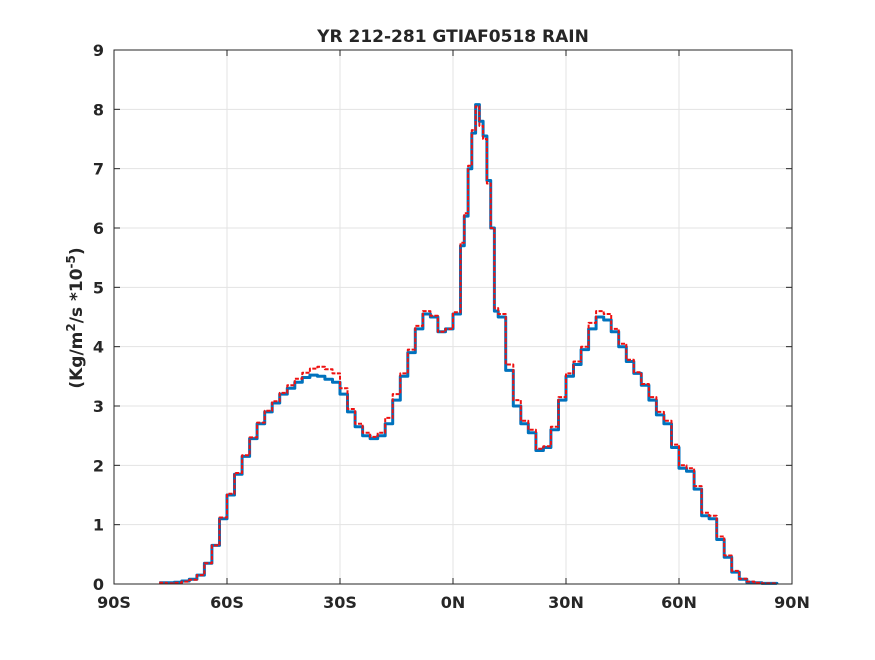 This screenshot has height=660, width=875. Describe the element at coordinates (71, 261) in the screenshot. I see `y-label-superscript-2: -5` at that location.